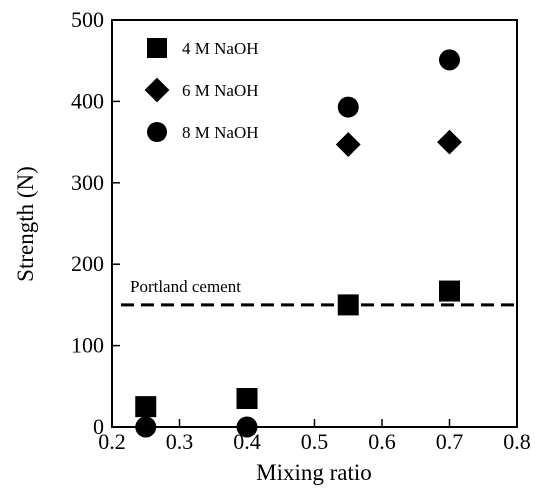 The image size is (535, 491). Describe the element at coordinates (315, 441) in the screenshot. I see `x-tick-label: 0.5` at that location.